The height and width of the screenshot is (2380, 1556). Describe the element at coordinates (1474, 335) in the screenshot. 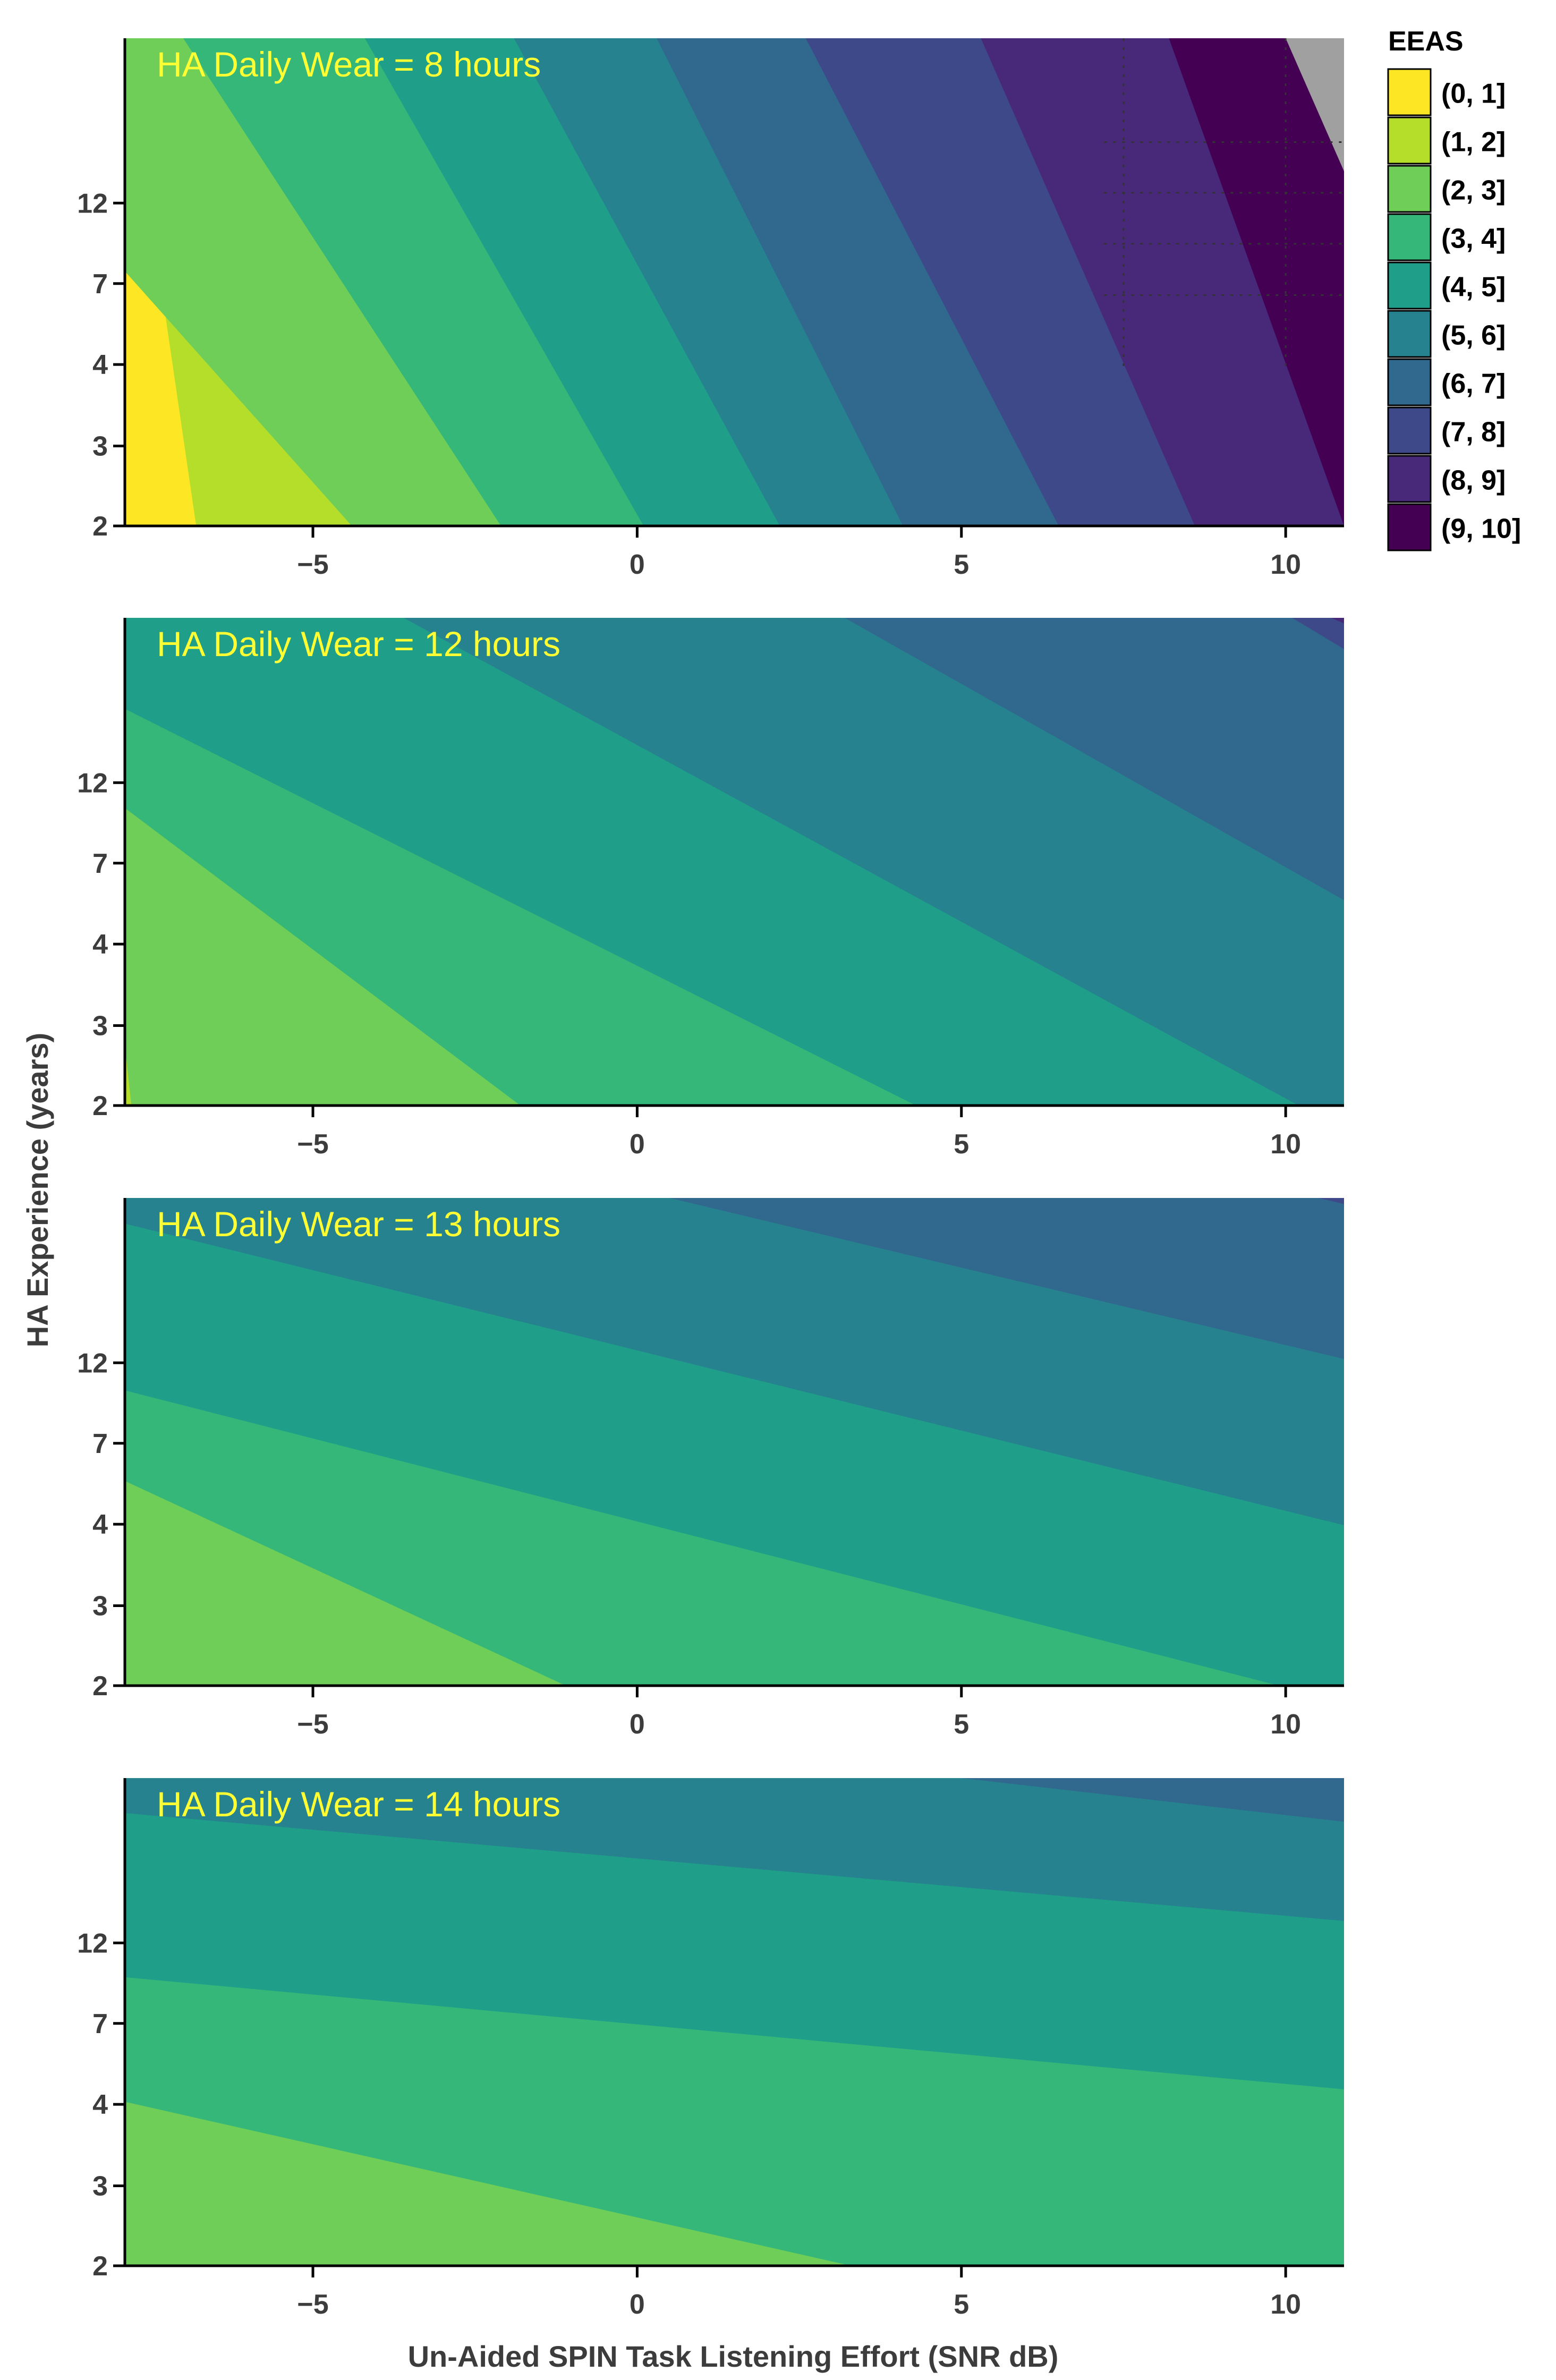

I see `legend-label: (5, 6]` at that location.